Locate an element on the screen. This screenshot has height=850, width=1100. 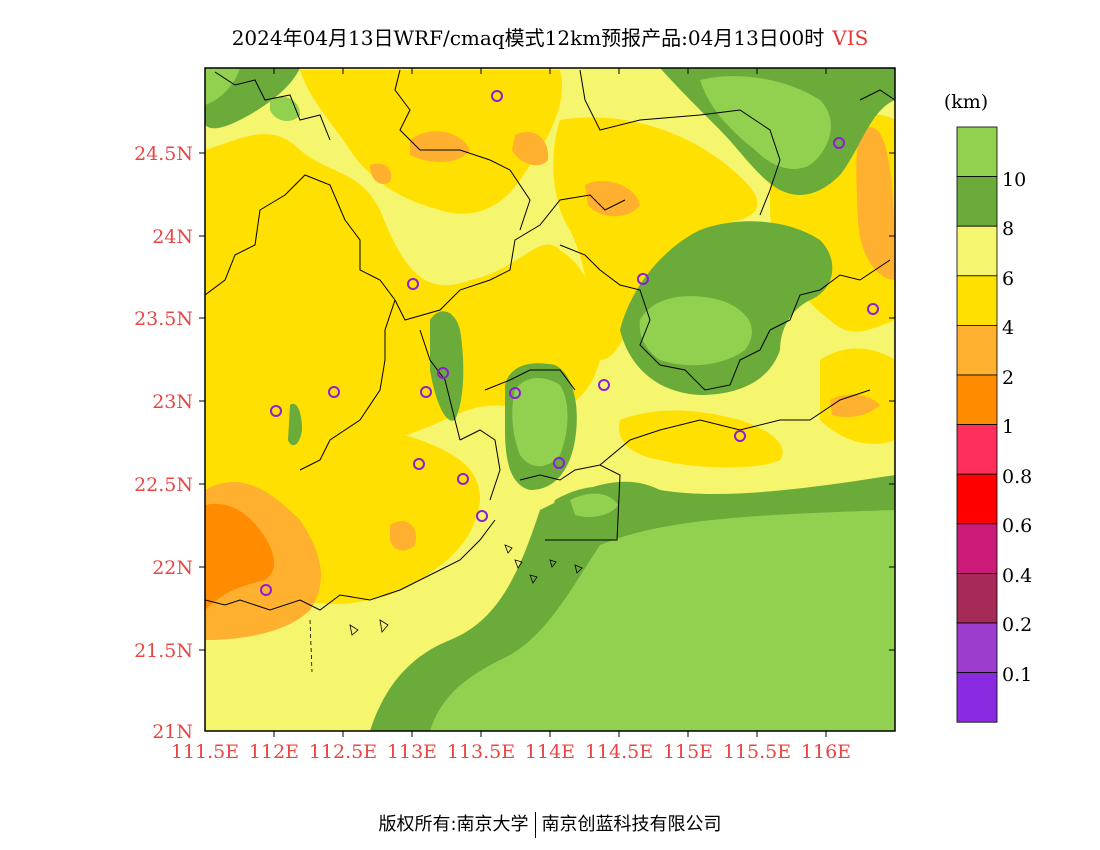
legend-label: 0.2 is located at coordinates (1017, 625).